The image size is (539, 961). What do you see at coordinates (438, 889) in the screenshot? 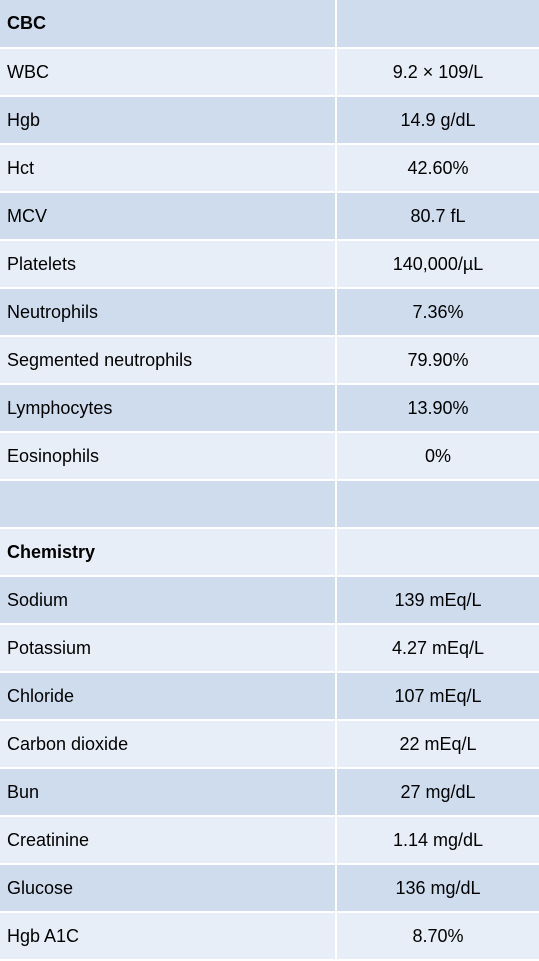
I see `test-value-cell: 136 mg/dL` at bounding box center [438, 889].